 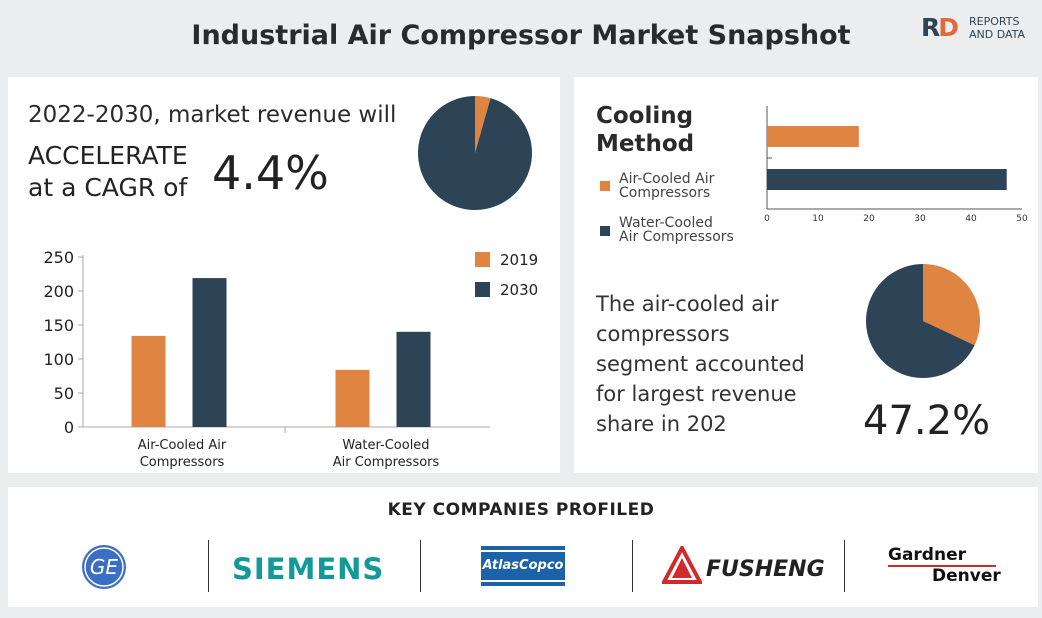 What do you see at coordinates (521, 510) in the screenshot?
I see `companies-title: KEY COMPANIES PROFILED` at bounding box center [521, 510].